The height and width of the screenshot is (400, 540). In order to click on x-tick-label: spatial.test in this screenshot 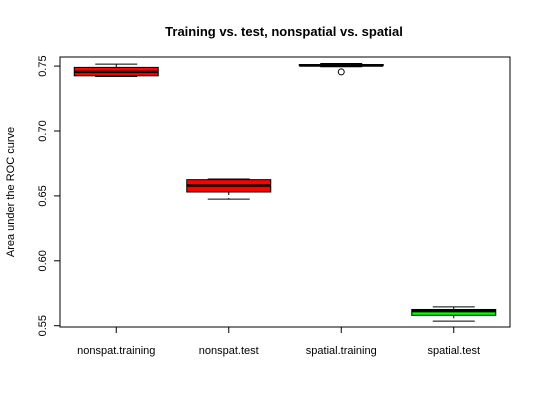, I will do `click(453, 351)`.